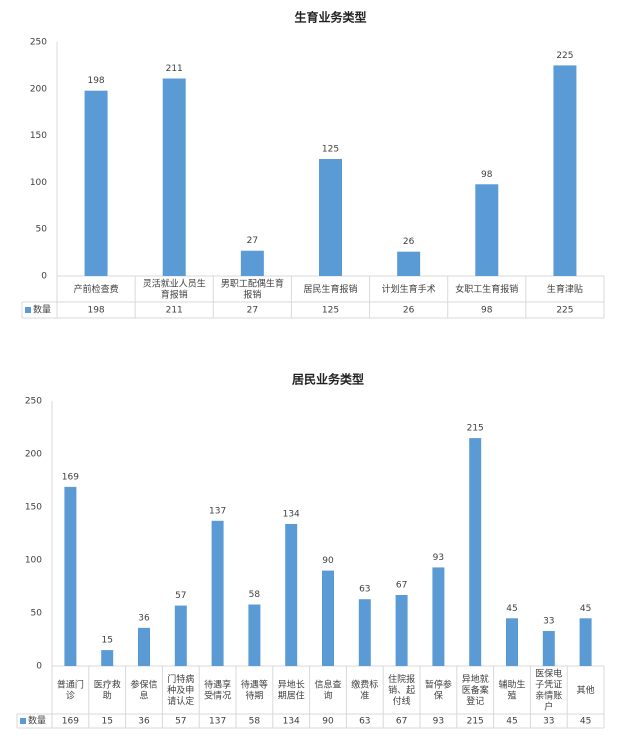 The width and height of the screenshot is (637, 747). What do you see at coordinates (70, 689) in the screenshot?
I see `x-tick-label: 普通门诊` at bounding box center [70, 689].